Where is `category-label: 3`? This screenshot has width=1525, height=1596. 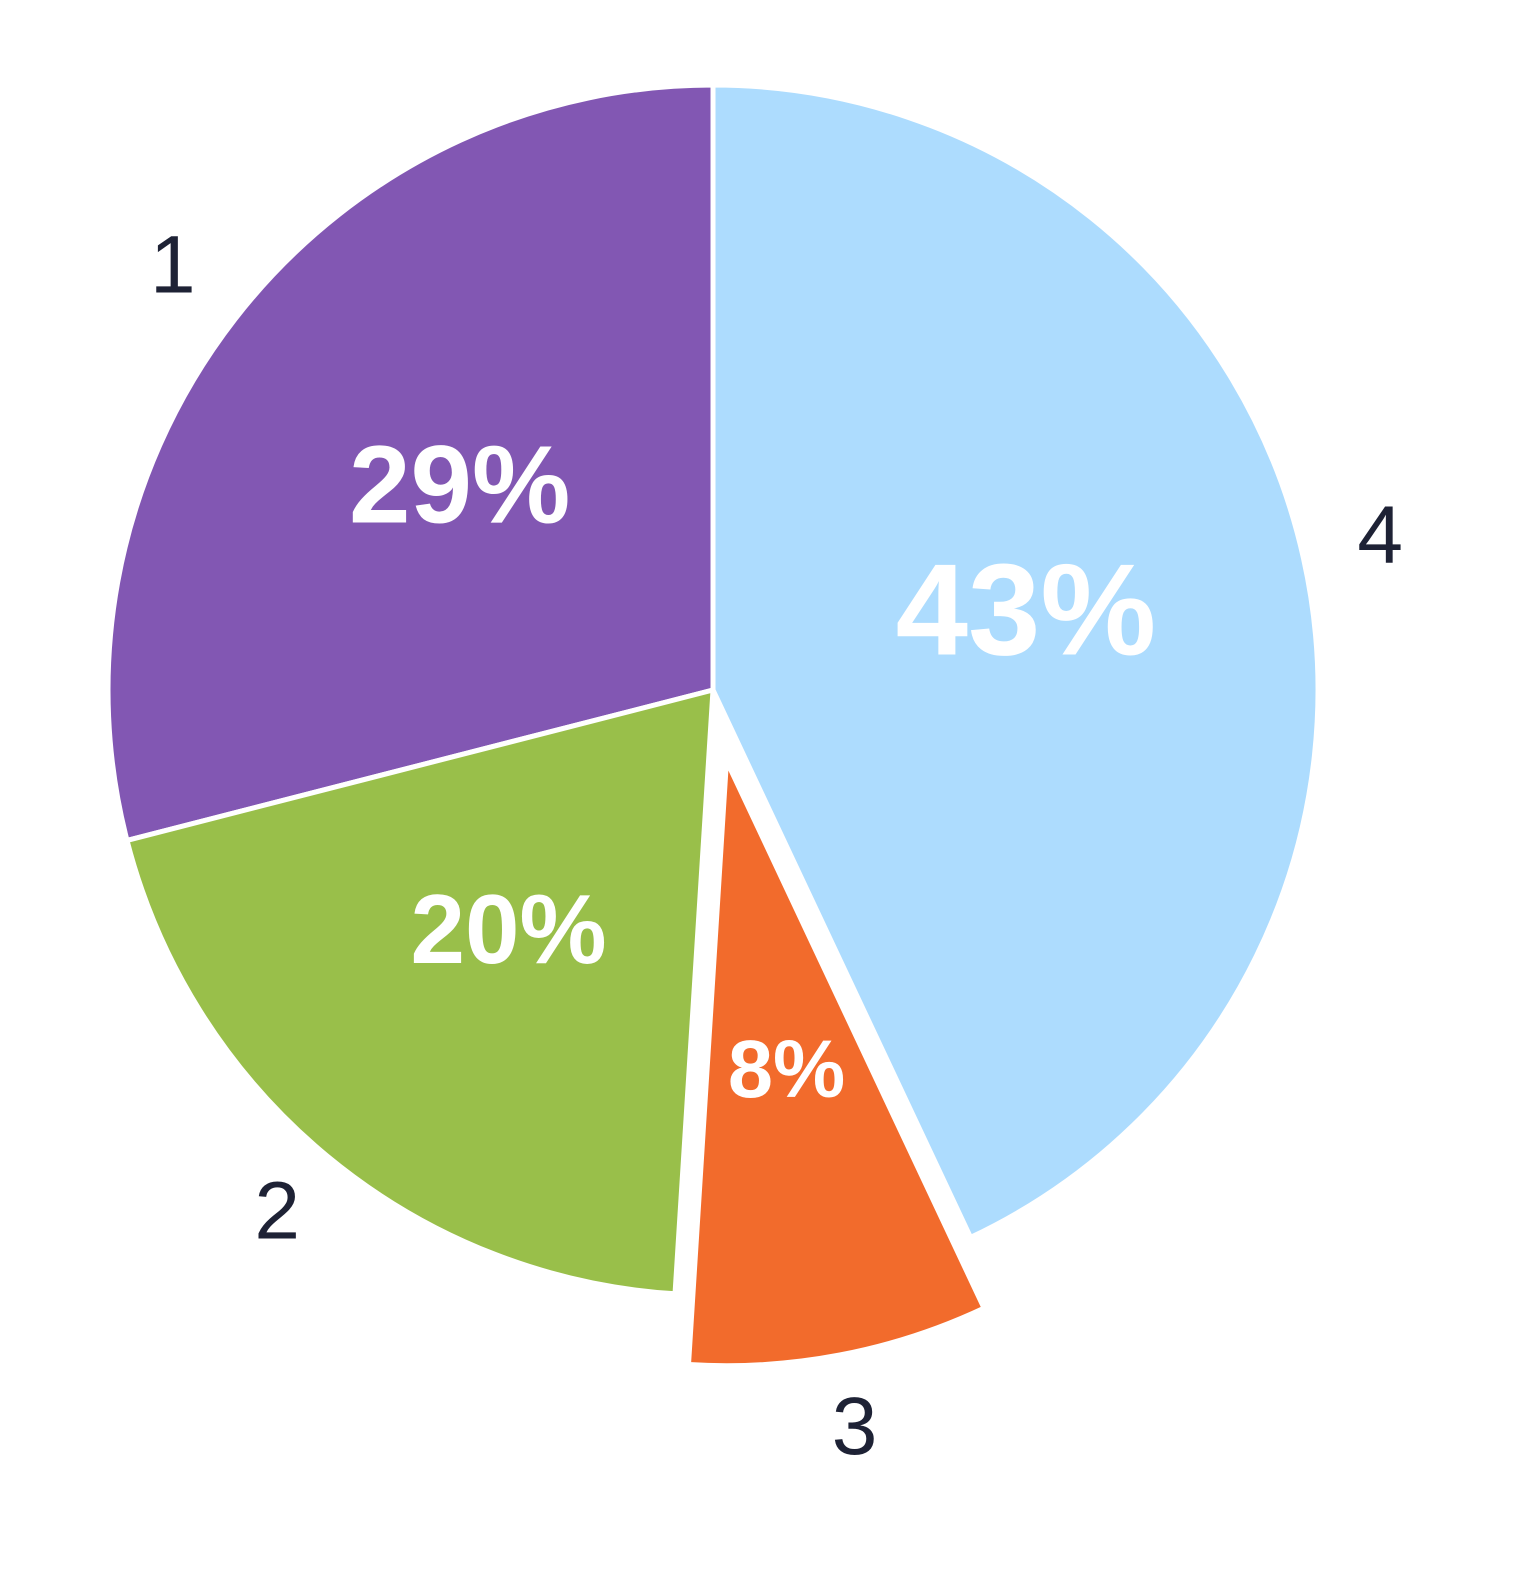 category-label: 3 is located at coordinates (855, 1426).